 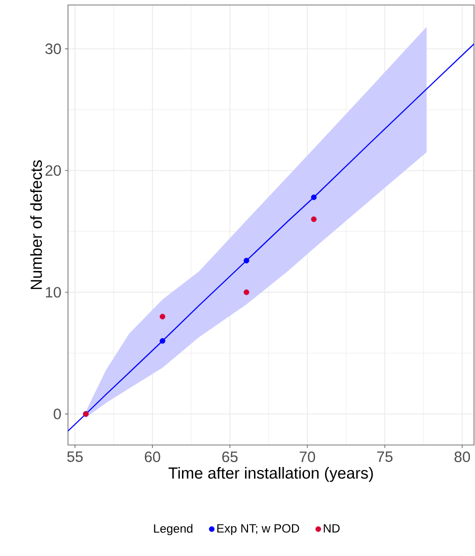 I want to click on x-tick-label: 70, so click(x=308, y=457).